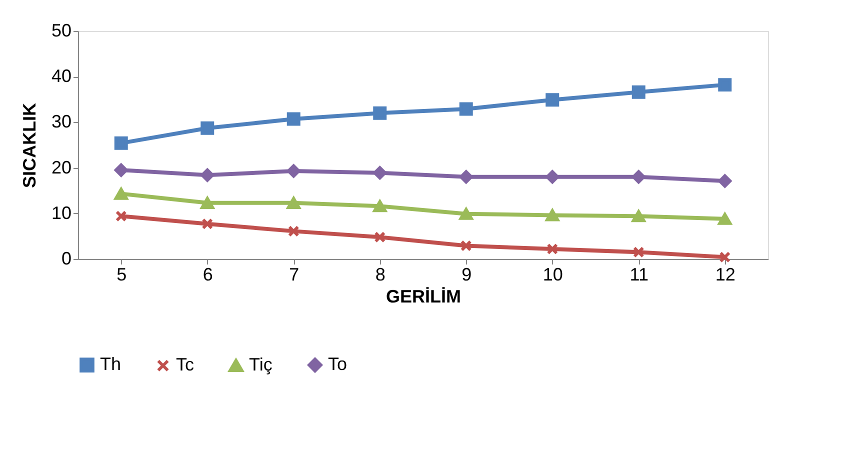 The height and width of the screenshot is (451, 864). What do you see at coordinates (207, 274) in the screenshot?
I see `x-tick-label: 6` at bounding box center [207, 274].